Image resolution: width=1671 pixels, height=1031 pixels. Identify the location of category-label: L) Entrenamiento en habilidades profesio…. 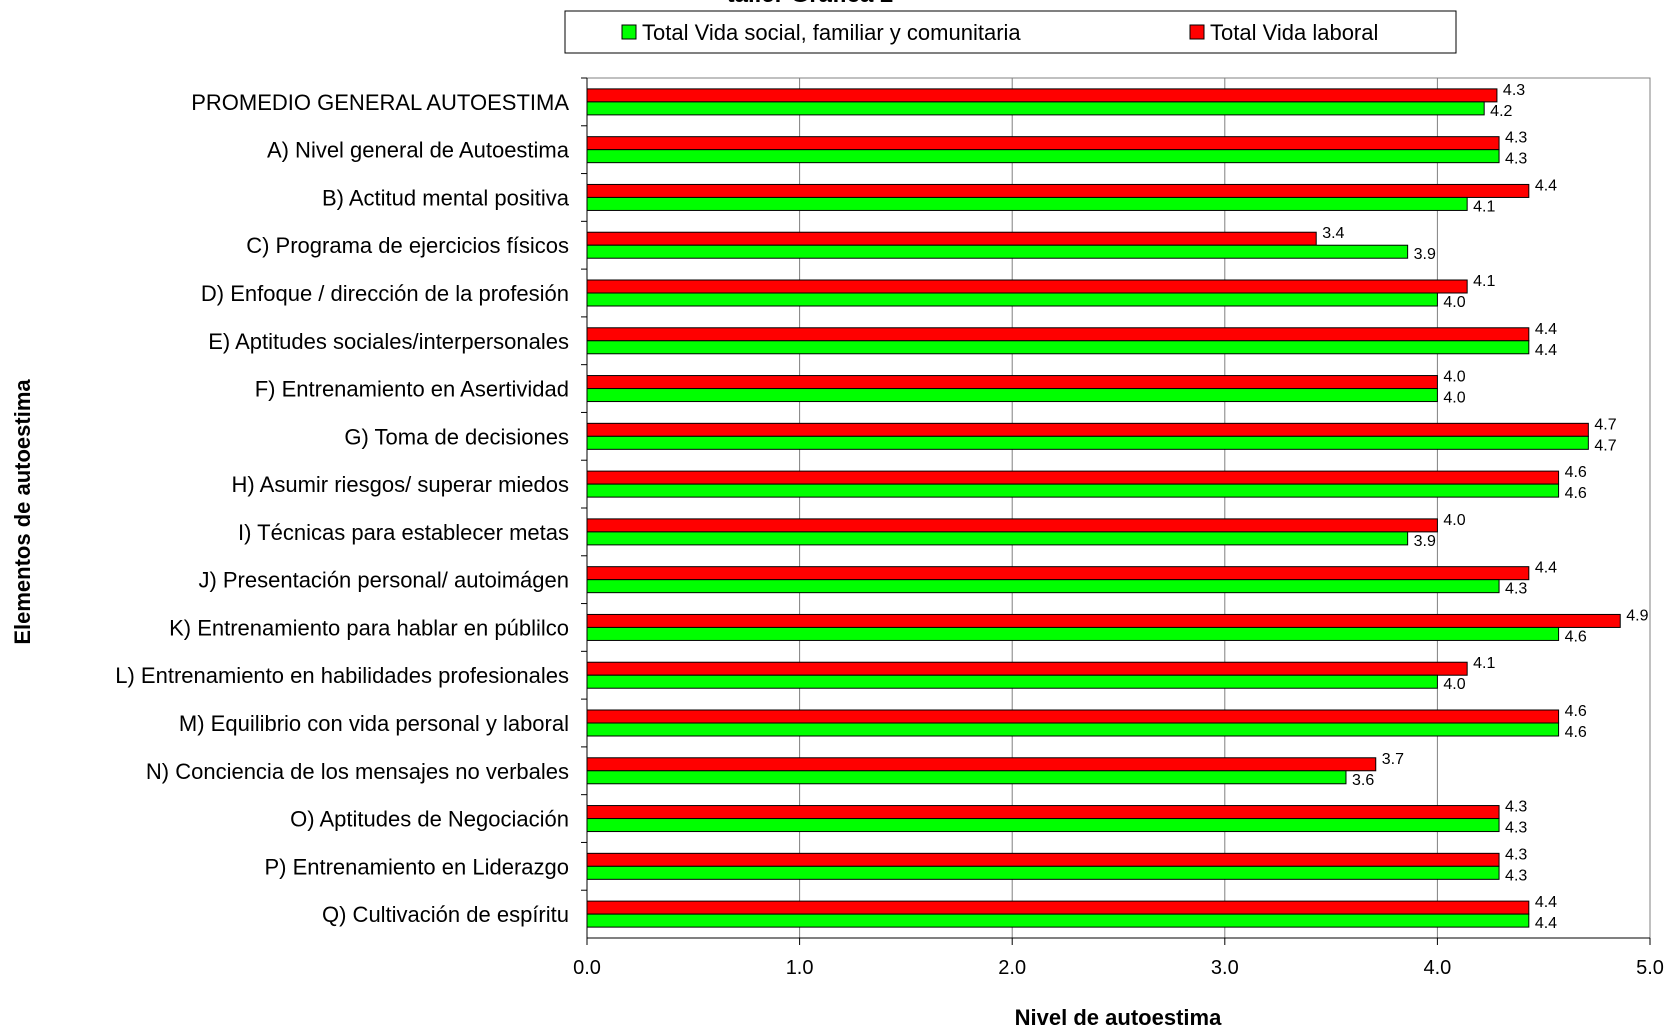
(342, 675).